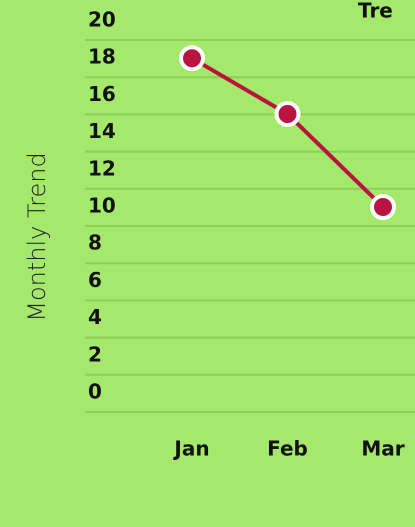 This screenshot has height=527, width=415. Describe the element at coordinates (102, 94) in the screenshot. I see `y-tick-label: 16` at that location.